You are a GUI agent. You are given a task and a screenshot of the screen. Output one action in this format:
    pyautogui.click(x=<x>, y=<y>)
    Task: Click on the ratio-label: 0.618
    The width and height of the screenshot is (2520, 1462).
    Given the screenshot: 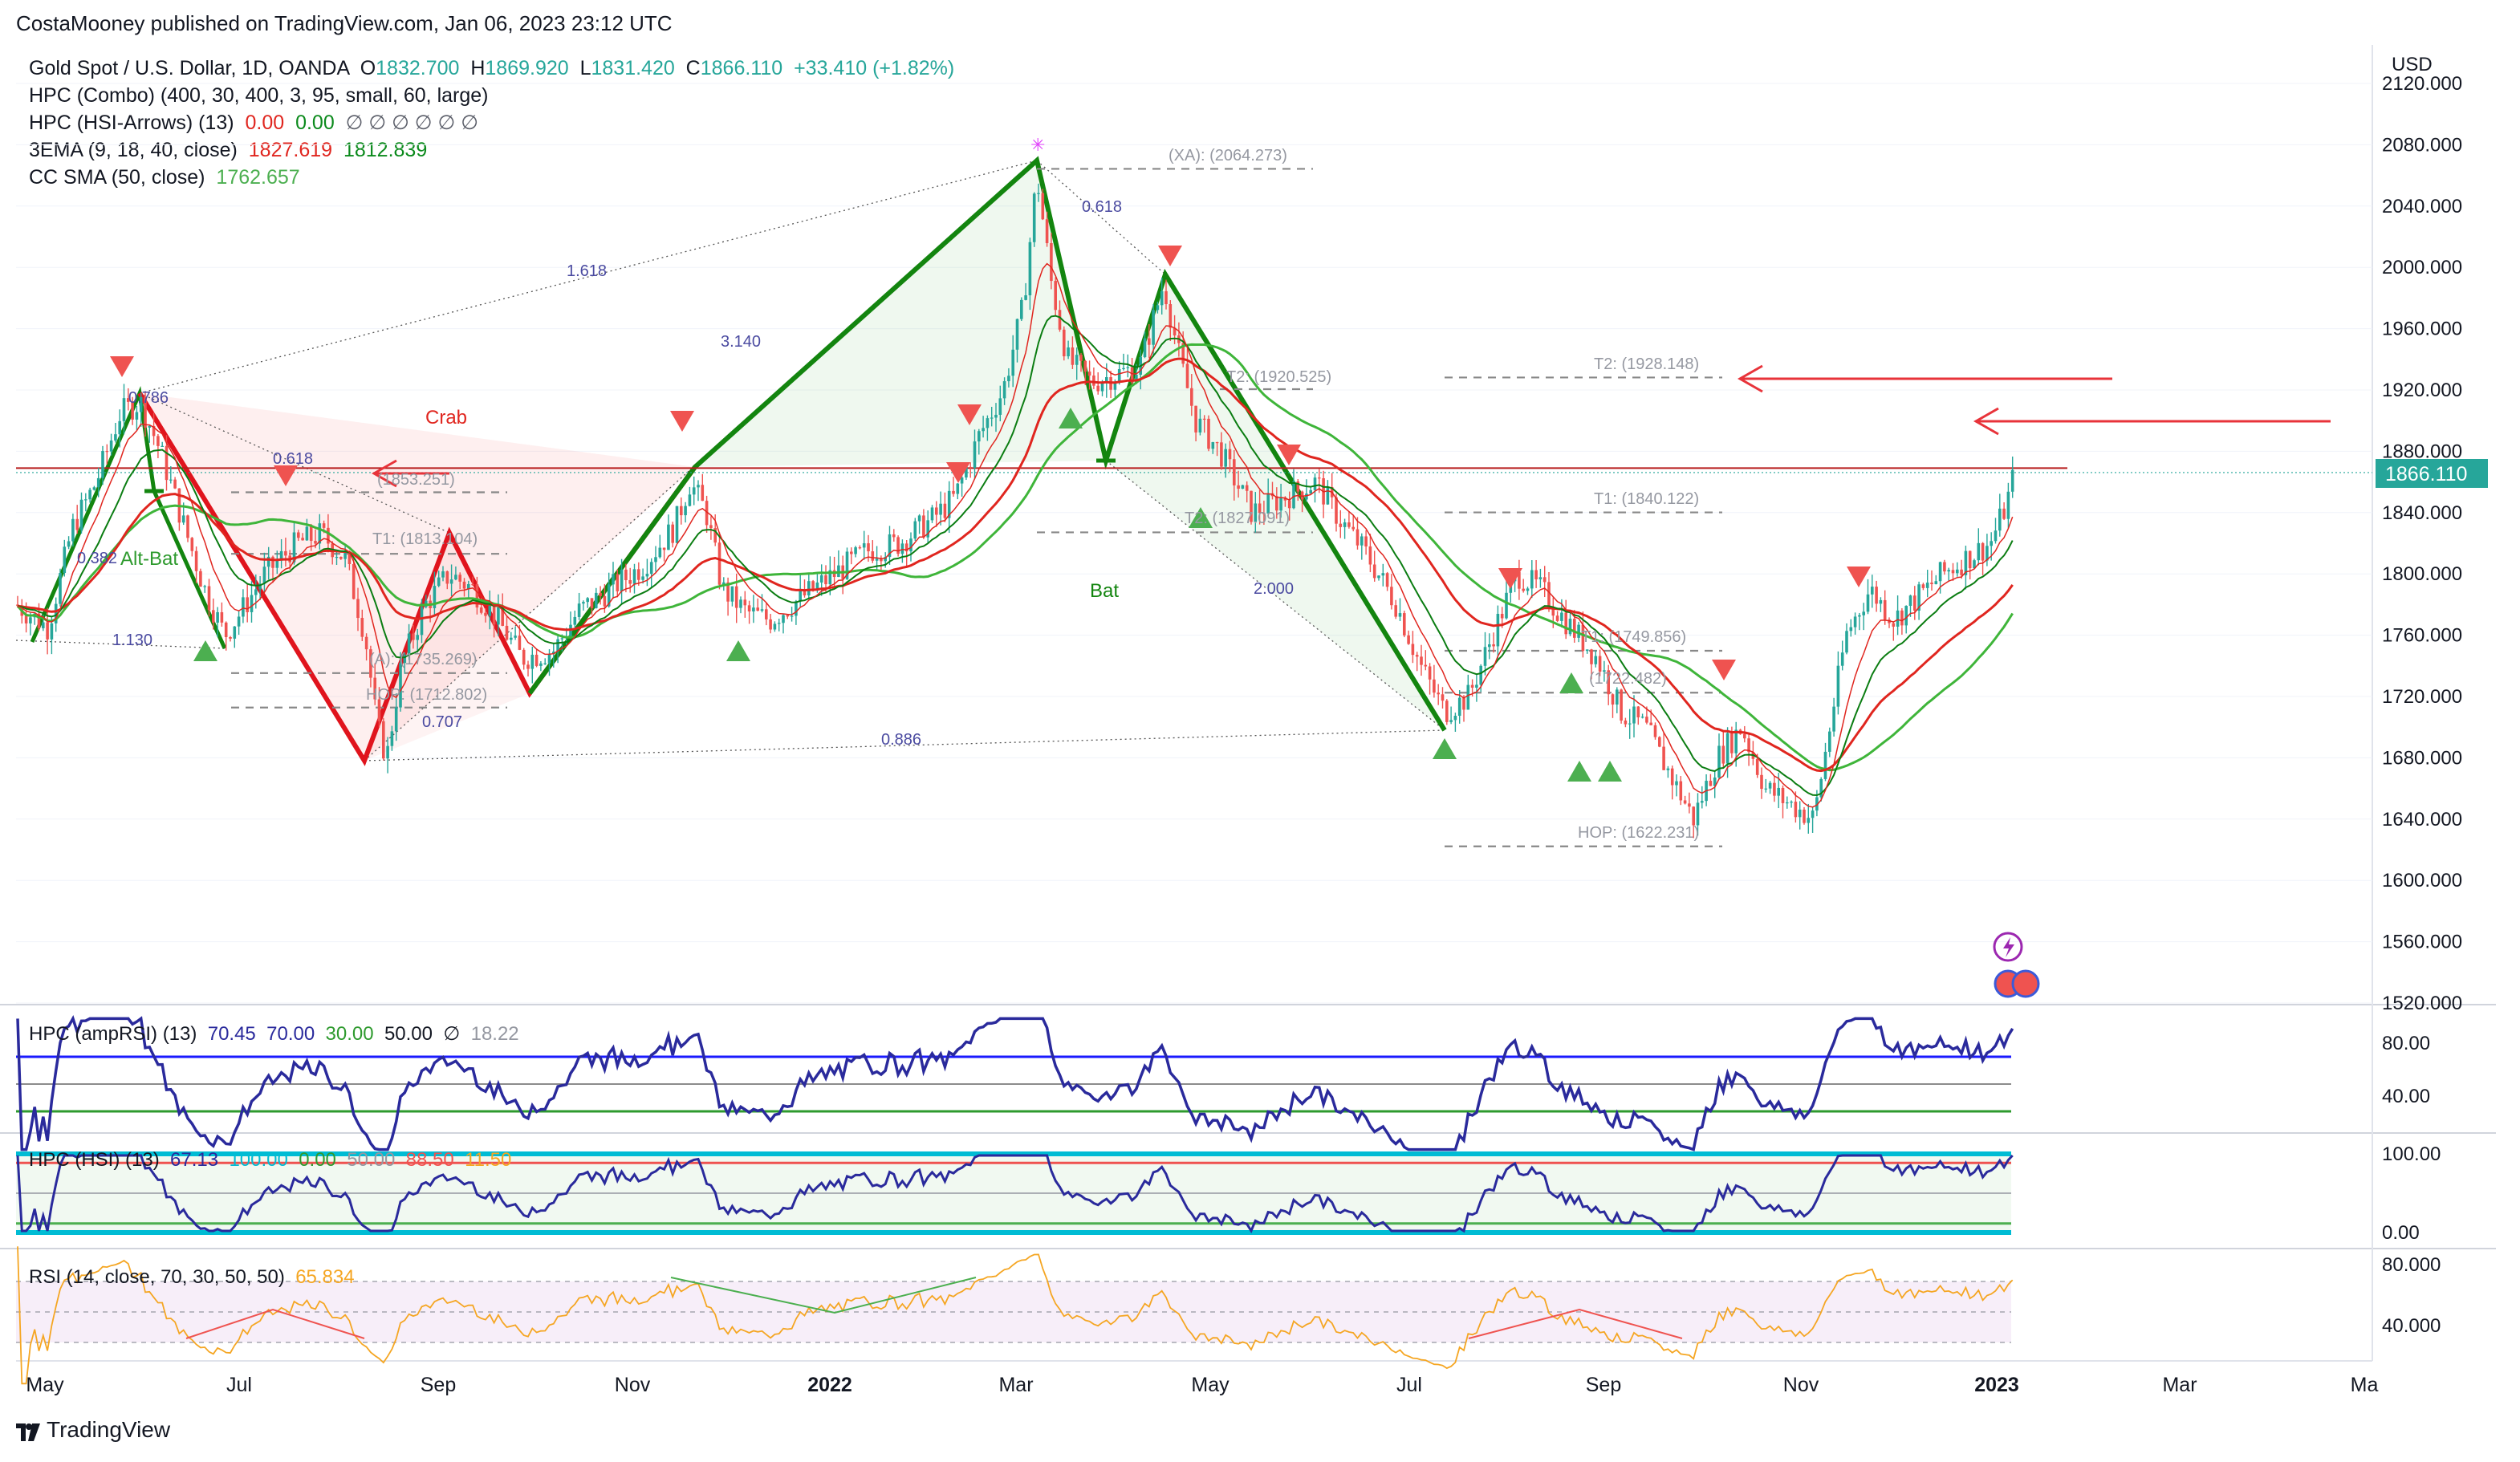 What is the action you would take?
    pyautogui.click(x=293, y=459)
    